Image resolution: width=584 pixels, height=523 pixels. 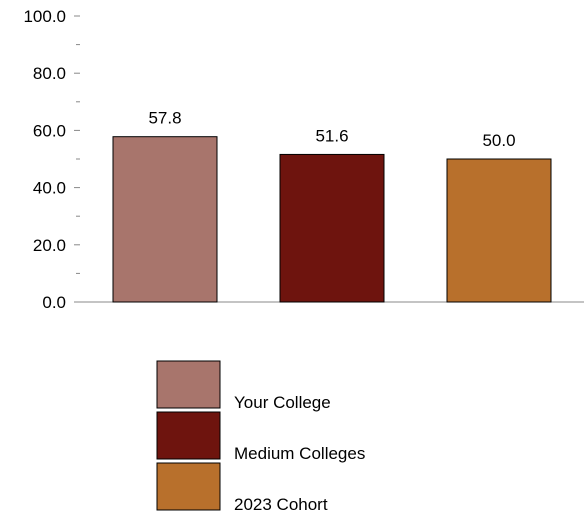 What do you see at coordinates (49, 130) in the screenshot?
I see `y-tick-label: 60.0` at bounding box center [49, 130].